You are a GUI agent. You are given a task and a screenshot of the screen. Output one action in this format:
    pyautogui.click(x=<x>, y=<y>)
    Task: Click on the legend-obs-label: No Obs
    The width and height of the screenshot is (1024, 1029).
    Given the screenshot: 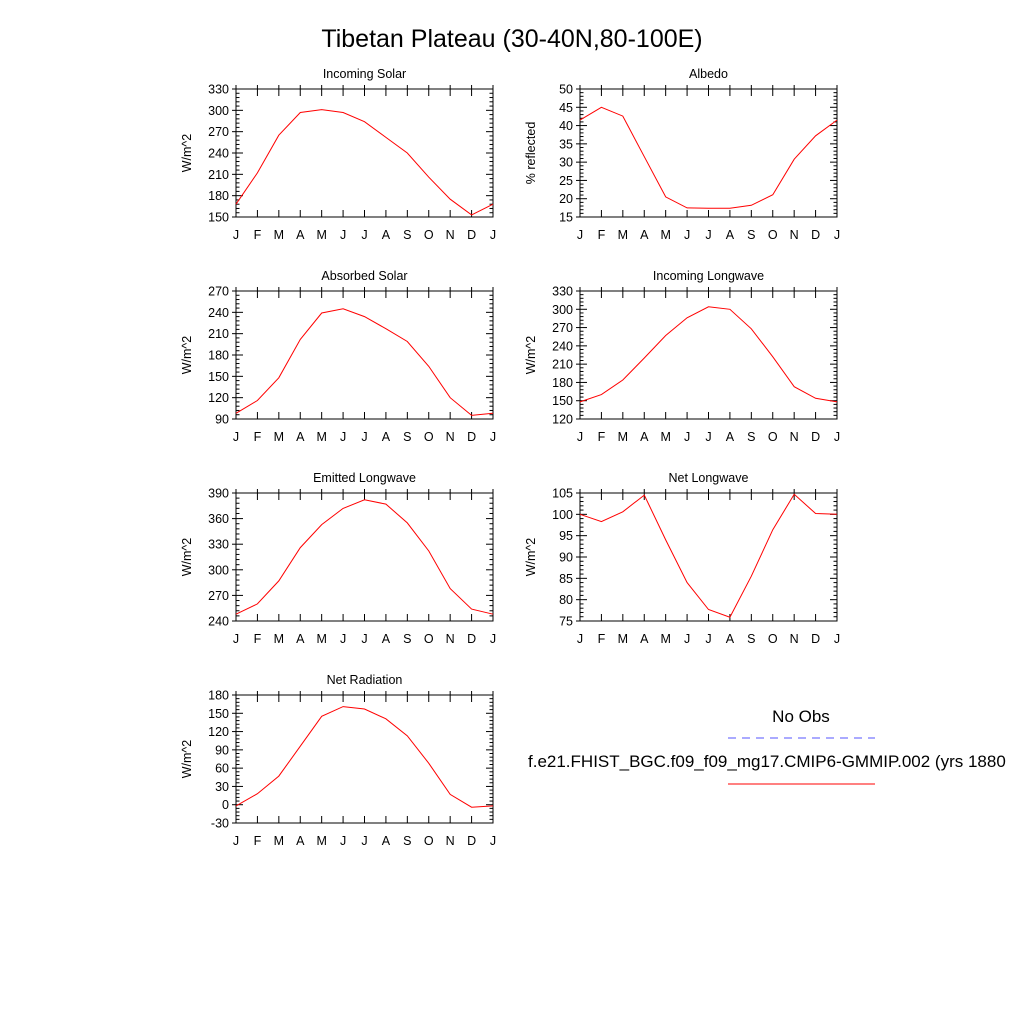 What is the action you would take?
    pyautogui.click(x=801, y=716)
    